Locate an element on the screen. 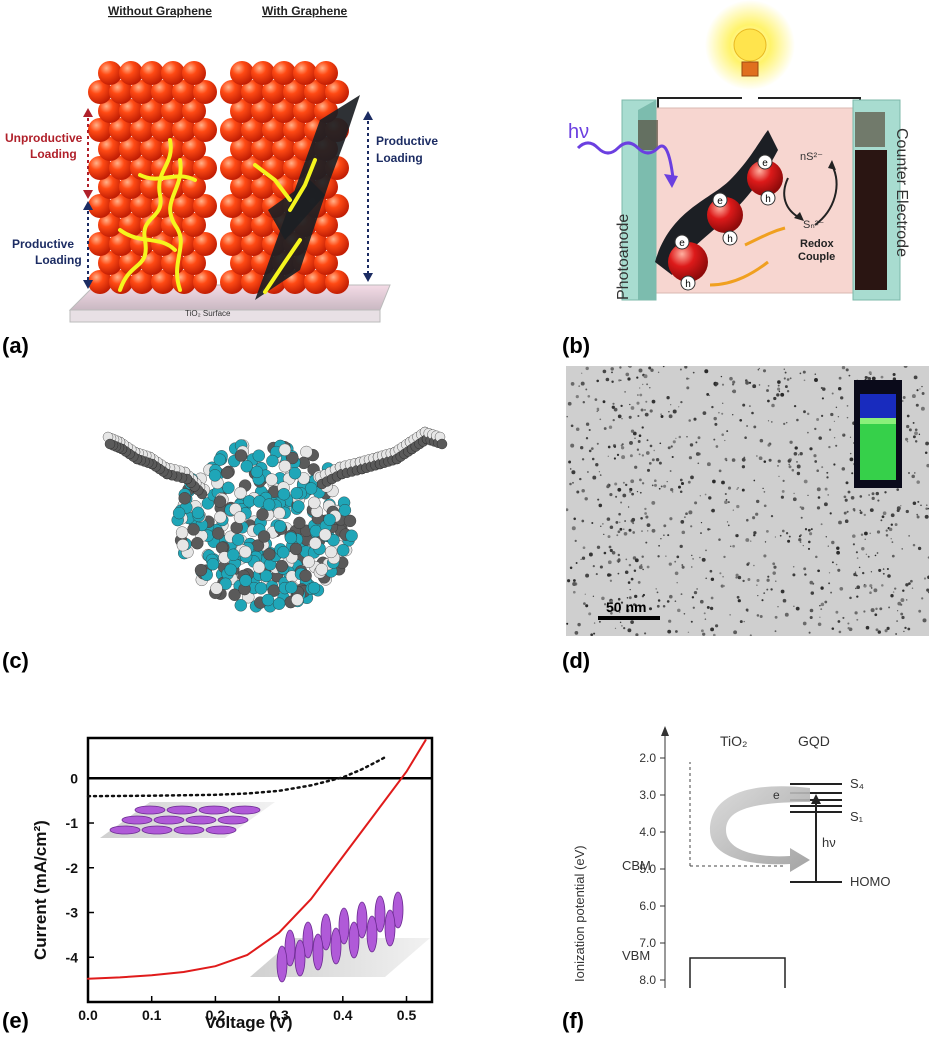 Image resolution: width=933 pixels, height=1041 pixels. hole-transfer-arrows is located at coordinates (747, 256).